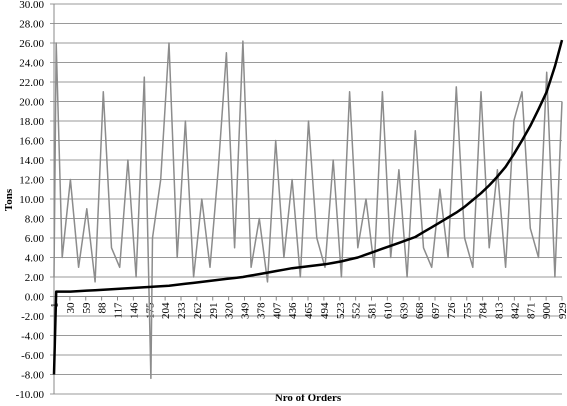  Describe the element at coordinates (562, 310) in the screenshot. I see `x-tick-label: 929` at that location.